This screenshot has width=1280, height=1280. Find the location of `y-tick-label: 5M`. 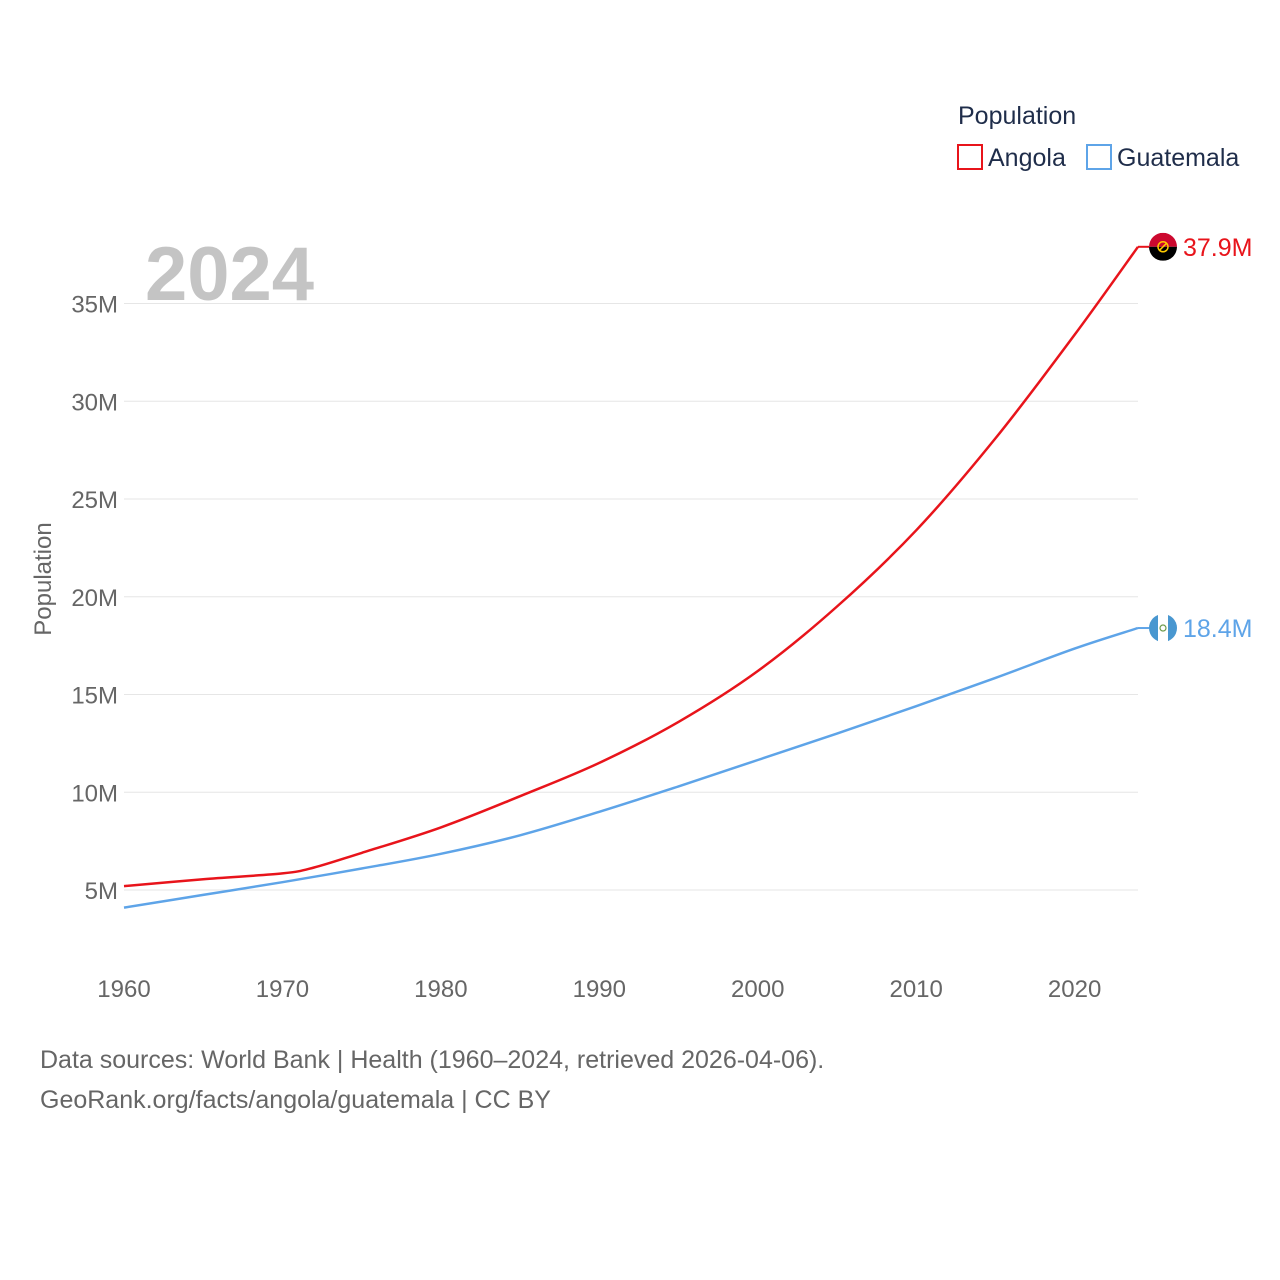

y-tick-label: 5M is located at coordinates (101, 891).